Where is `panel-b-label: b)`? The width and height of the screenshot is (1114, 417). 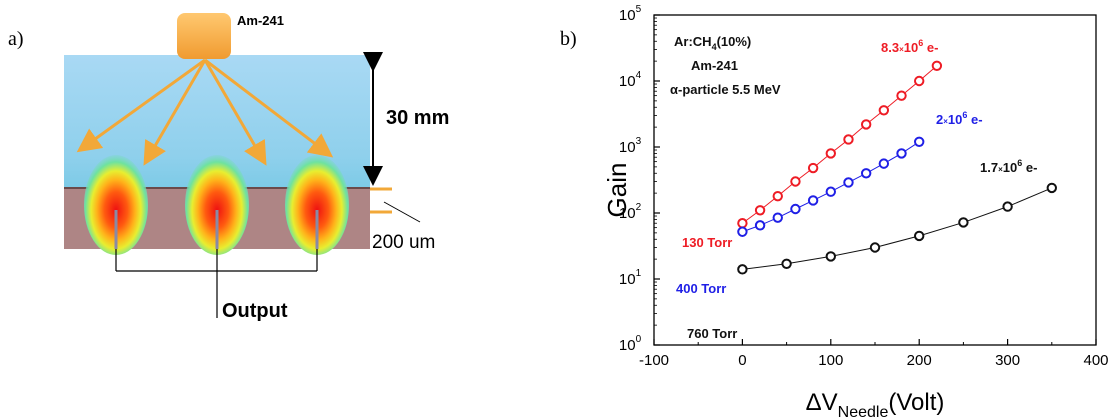 panel-b-label: b) is located at coordinates (568, 39).